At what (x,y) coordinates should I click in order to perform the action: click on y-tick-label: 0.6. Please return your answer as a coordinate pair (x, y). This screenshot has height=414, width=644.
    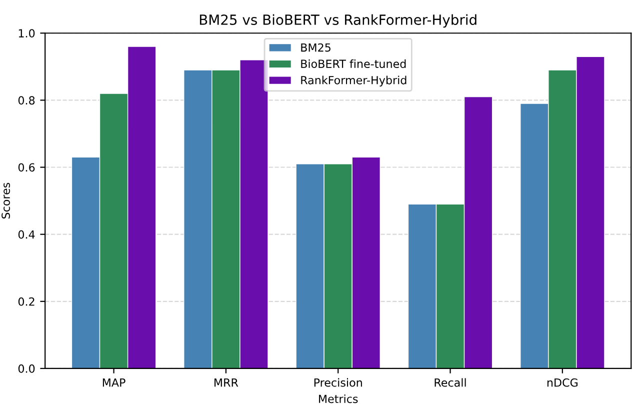
    Looking at the image, I should click on (26, 167).